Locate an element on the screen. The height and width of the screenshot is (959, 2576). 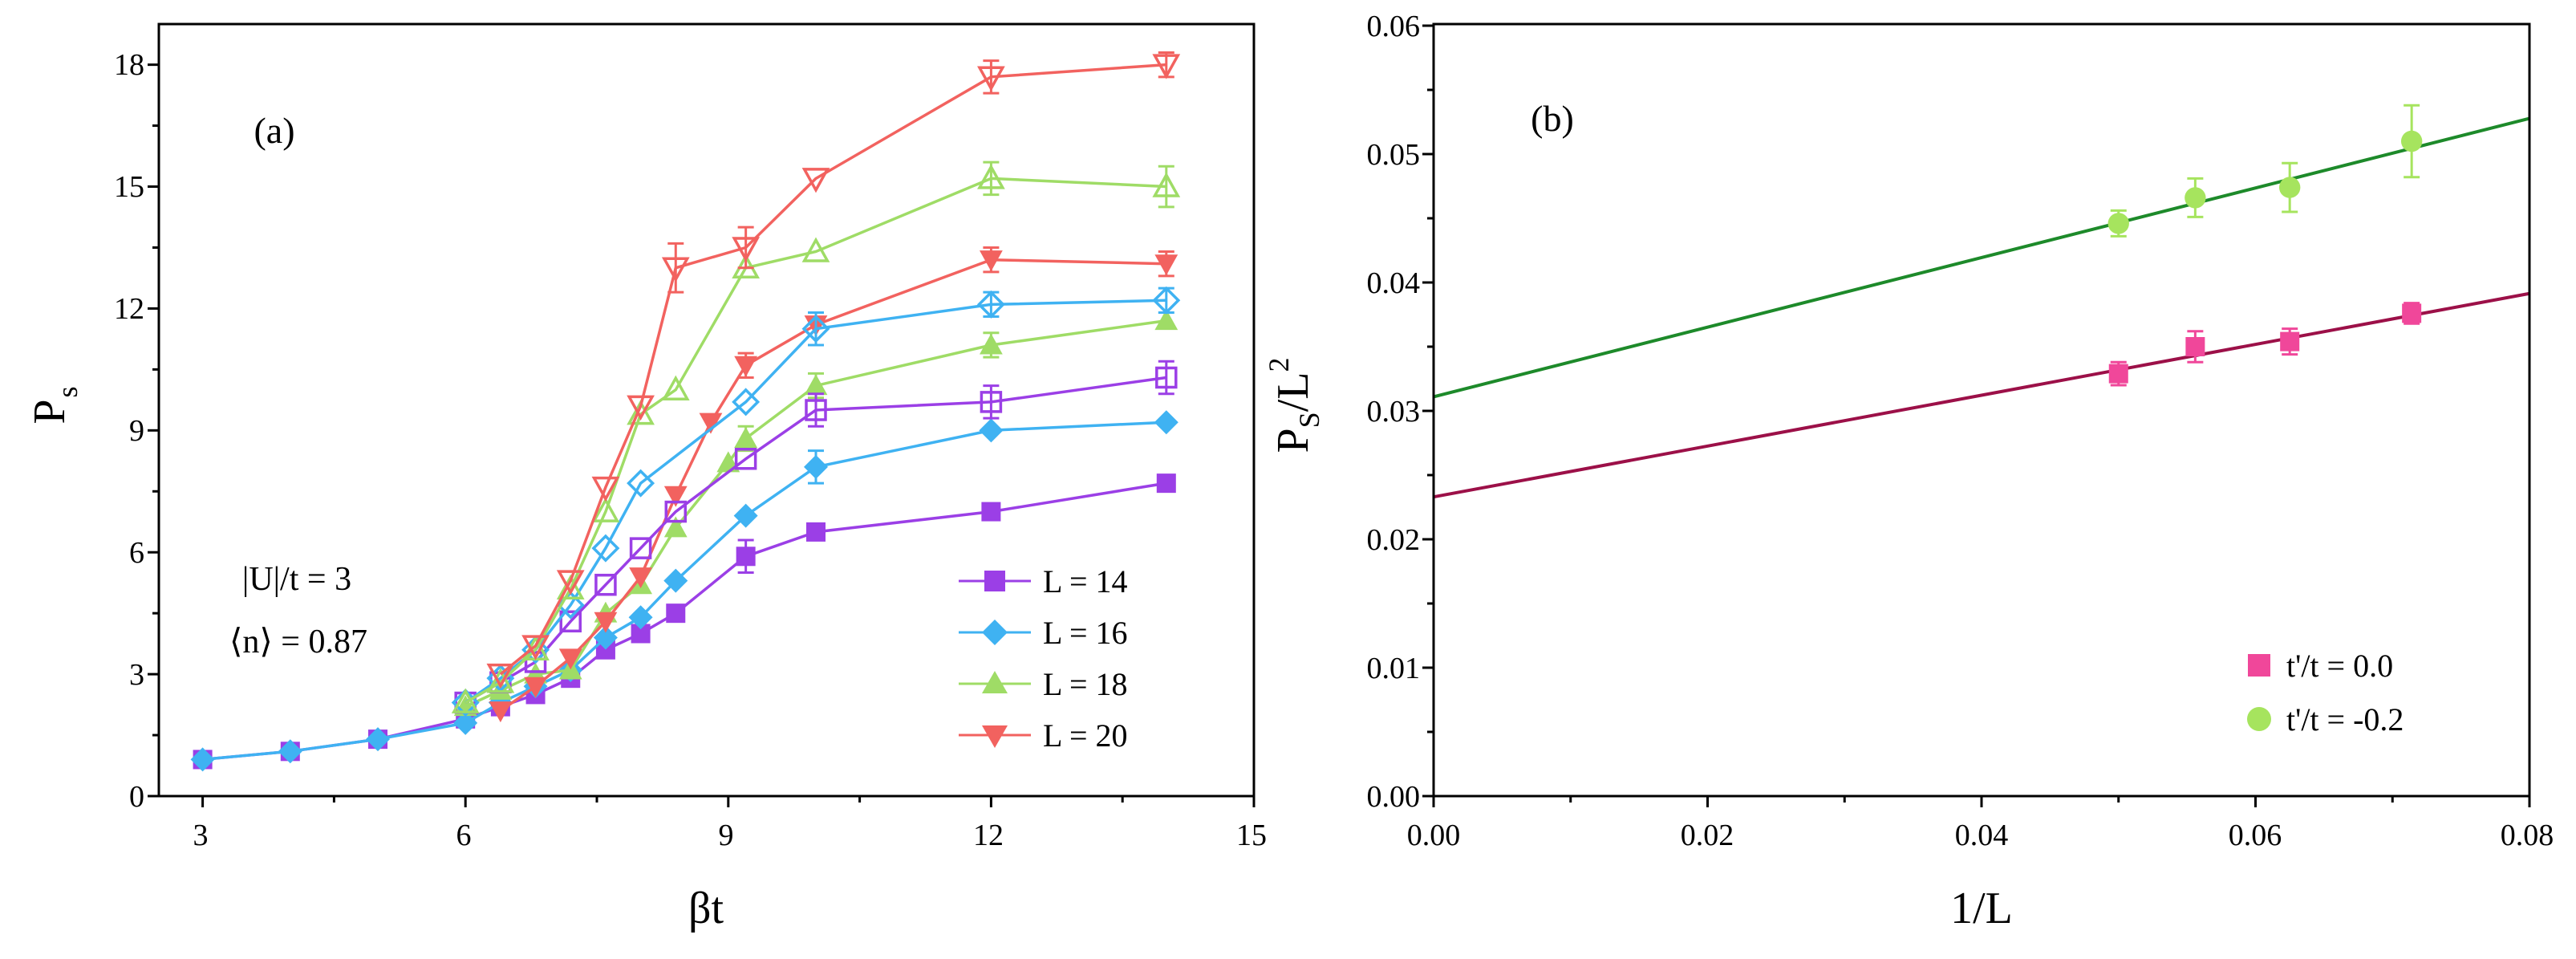
panel-b-x-axis-title: 1/L is located at coordinates (1981, 908).